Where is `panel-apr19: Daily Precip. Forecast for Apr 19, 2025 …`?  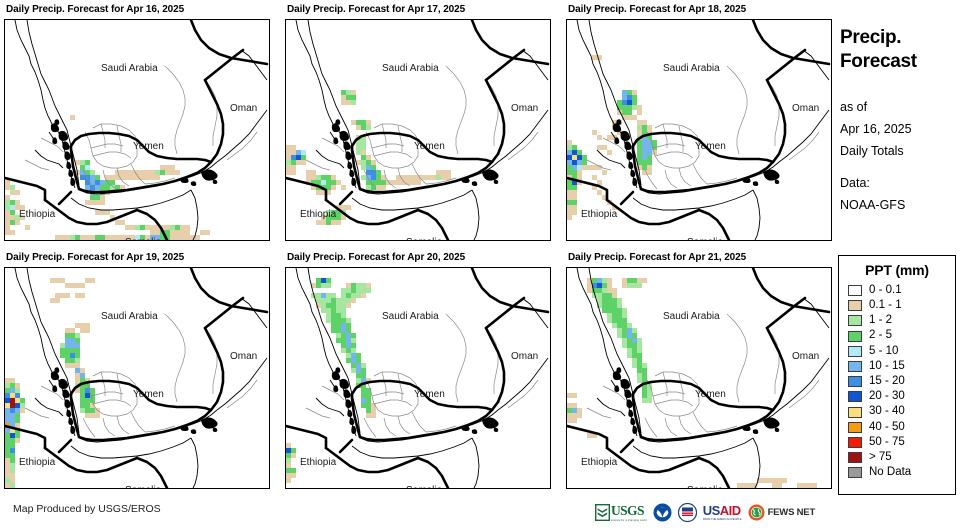
panel-apr19: Daily Precip. Forecast for Apr 19, 2025 … is located at coordinates (138, 372).